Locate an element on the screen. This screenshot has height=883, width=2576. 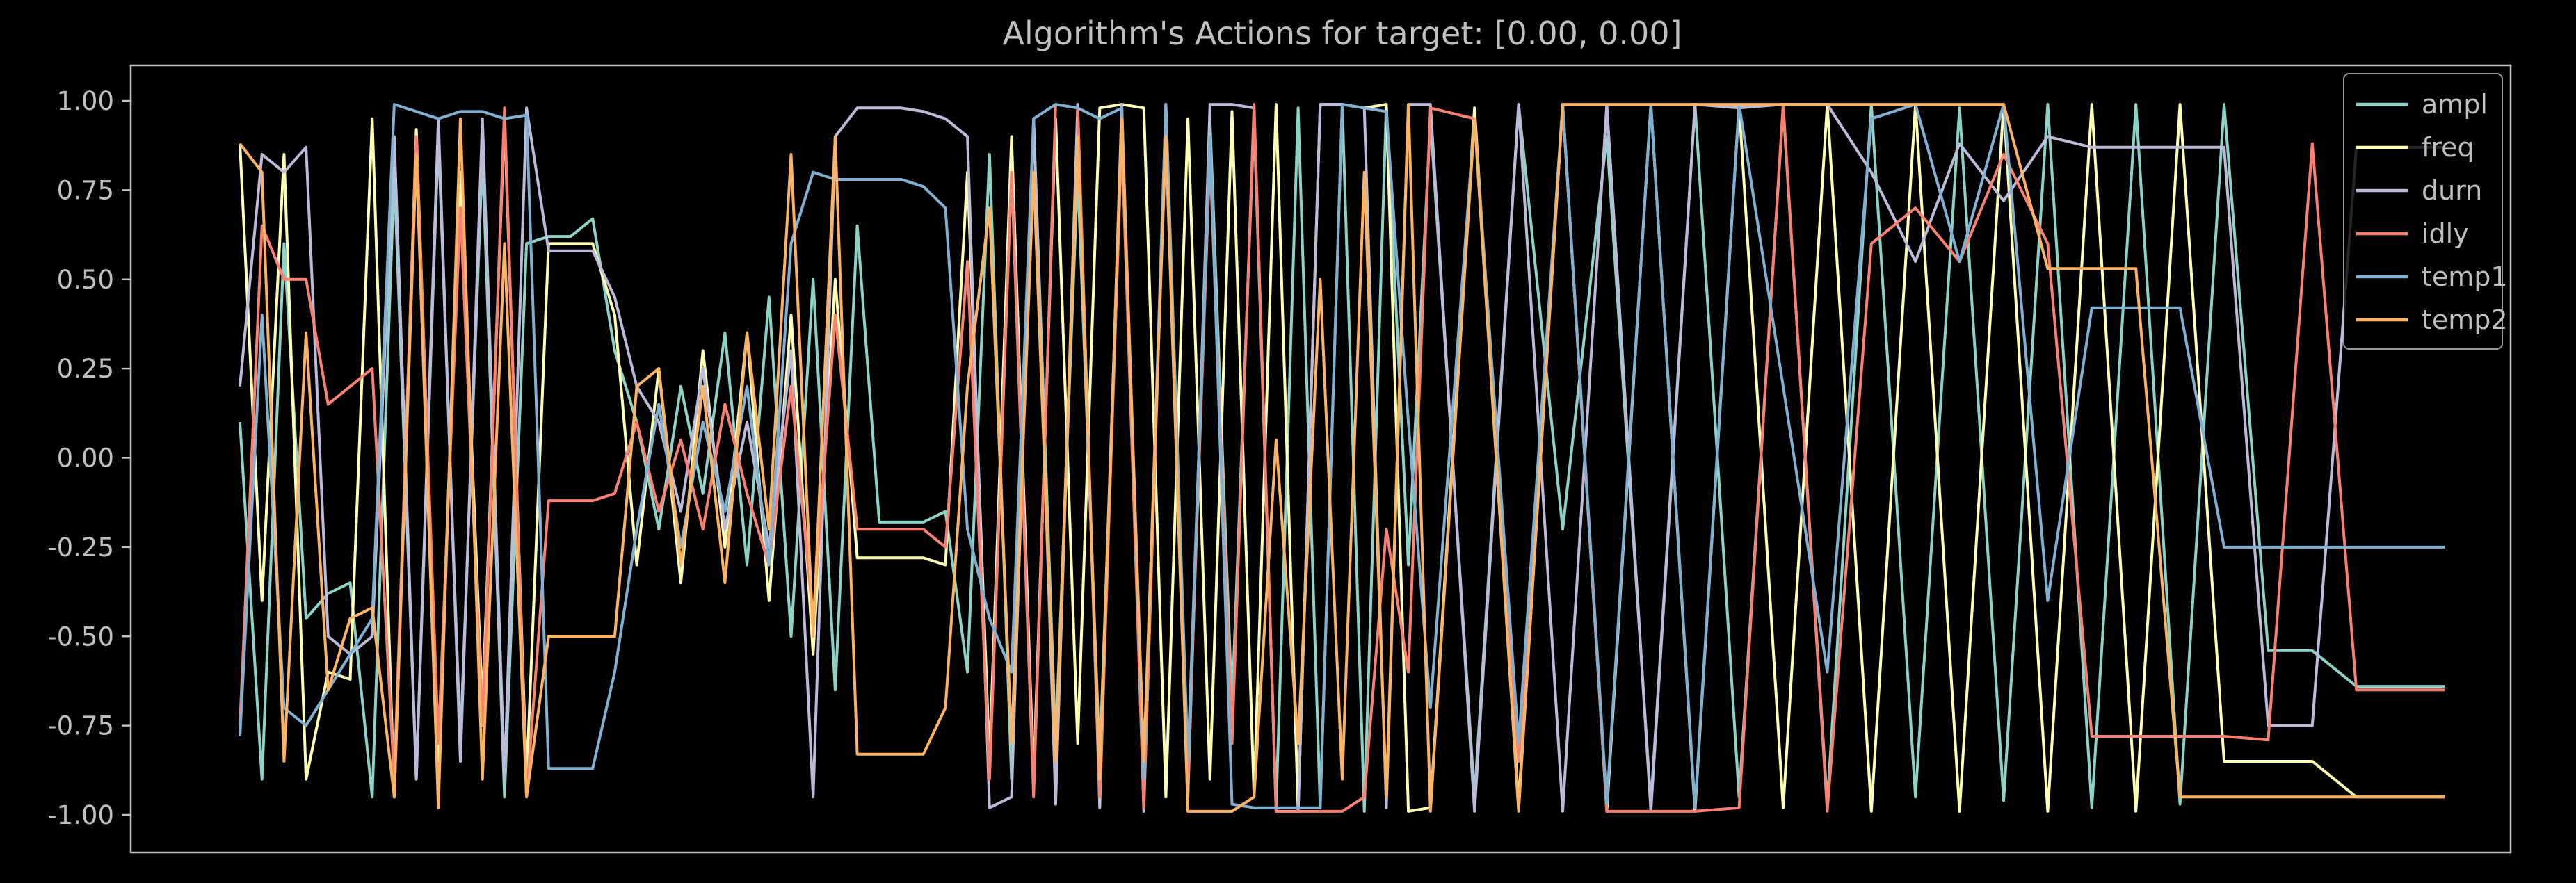
y-tick-label: -0.25 is located at coordinates (81, 547).